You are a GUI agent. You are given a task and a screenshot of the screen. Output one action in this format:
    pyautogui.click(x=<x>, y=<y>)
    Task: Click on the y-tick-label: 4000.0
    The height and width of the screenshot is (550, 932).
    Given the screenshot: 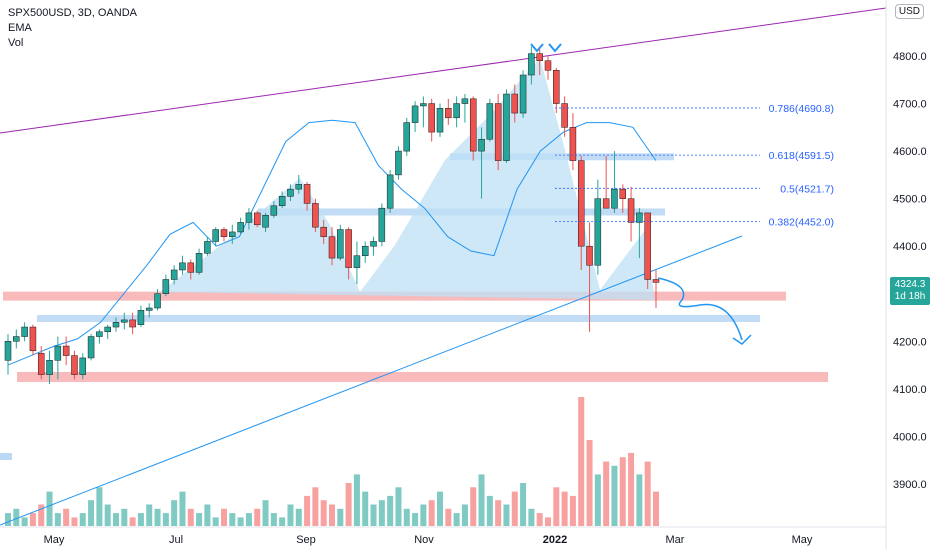 What is the action you would take?
    pyautogui.click(x=910, y=437)
    